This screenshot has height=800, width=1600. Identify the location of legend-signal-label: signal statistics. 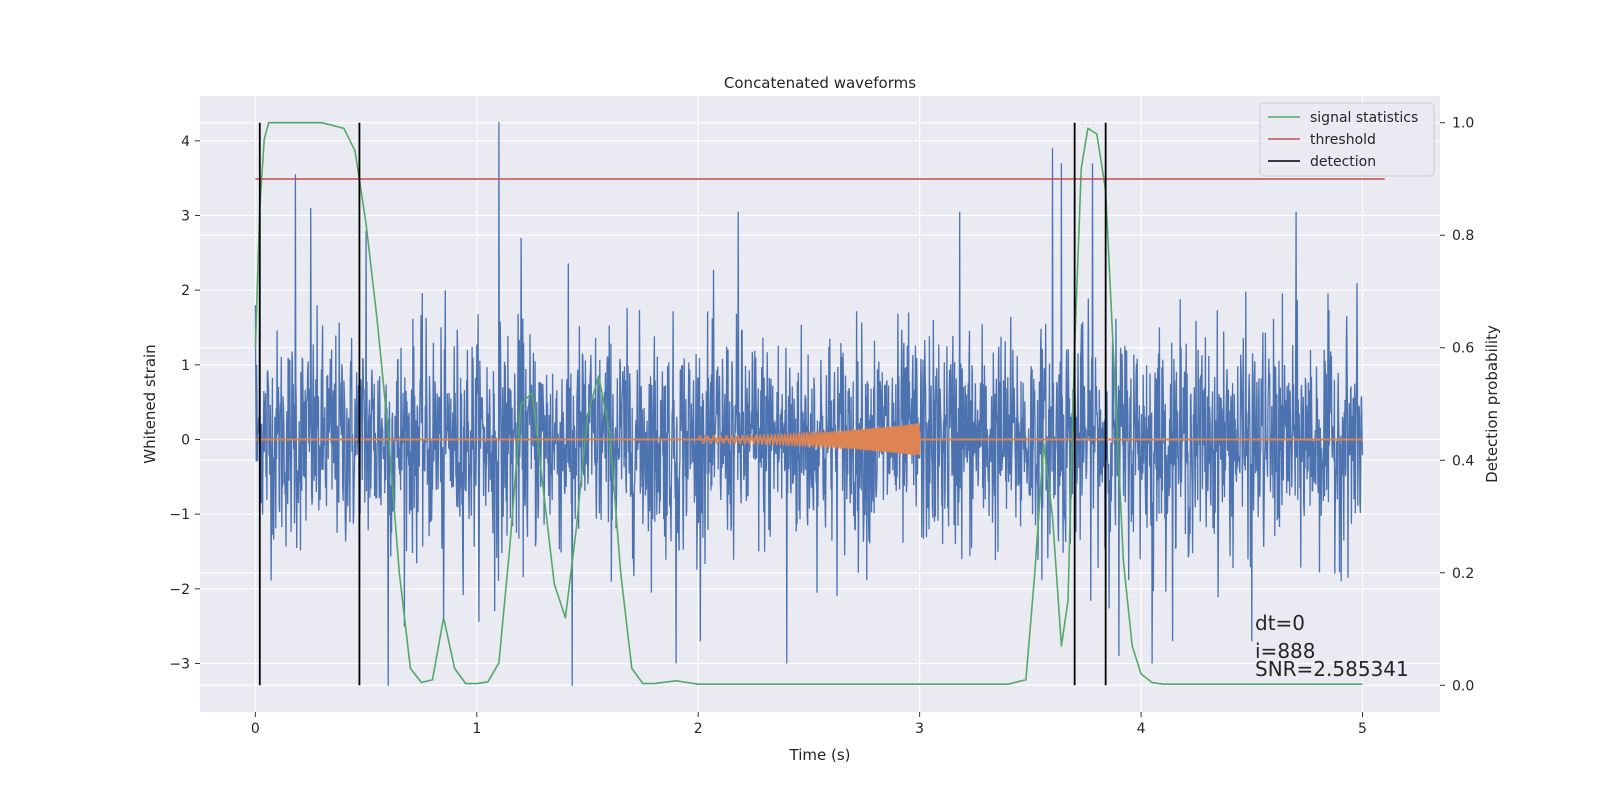
(1364, 118).